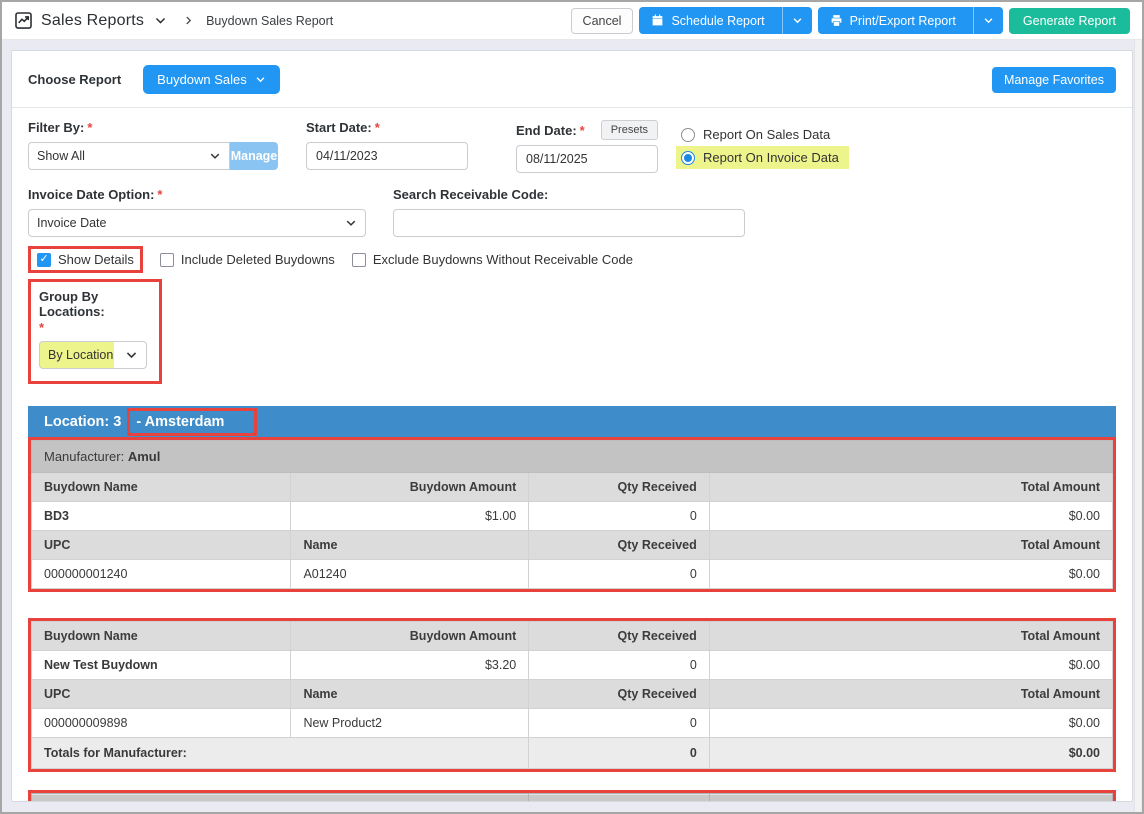 The width and height of the screenshot is (1144, 814). I want to click on search-receivable-label: Search Receivable Code:, so click(471, 194).